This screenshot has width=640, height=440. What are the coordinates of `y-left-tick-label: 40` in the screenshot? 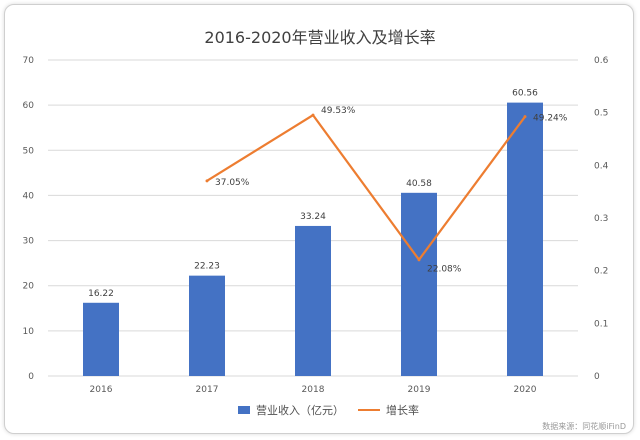 It's located at (29, 196).